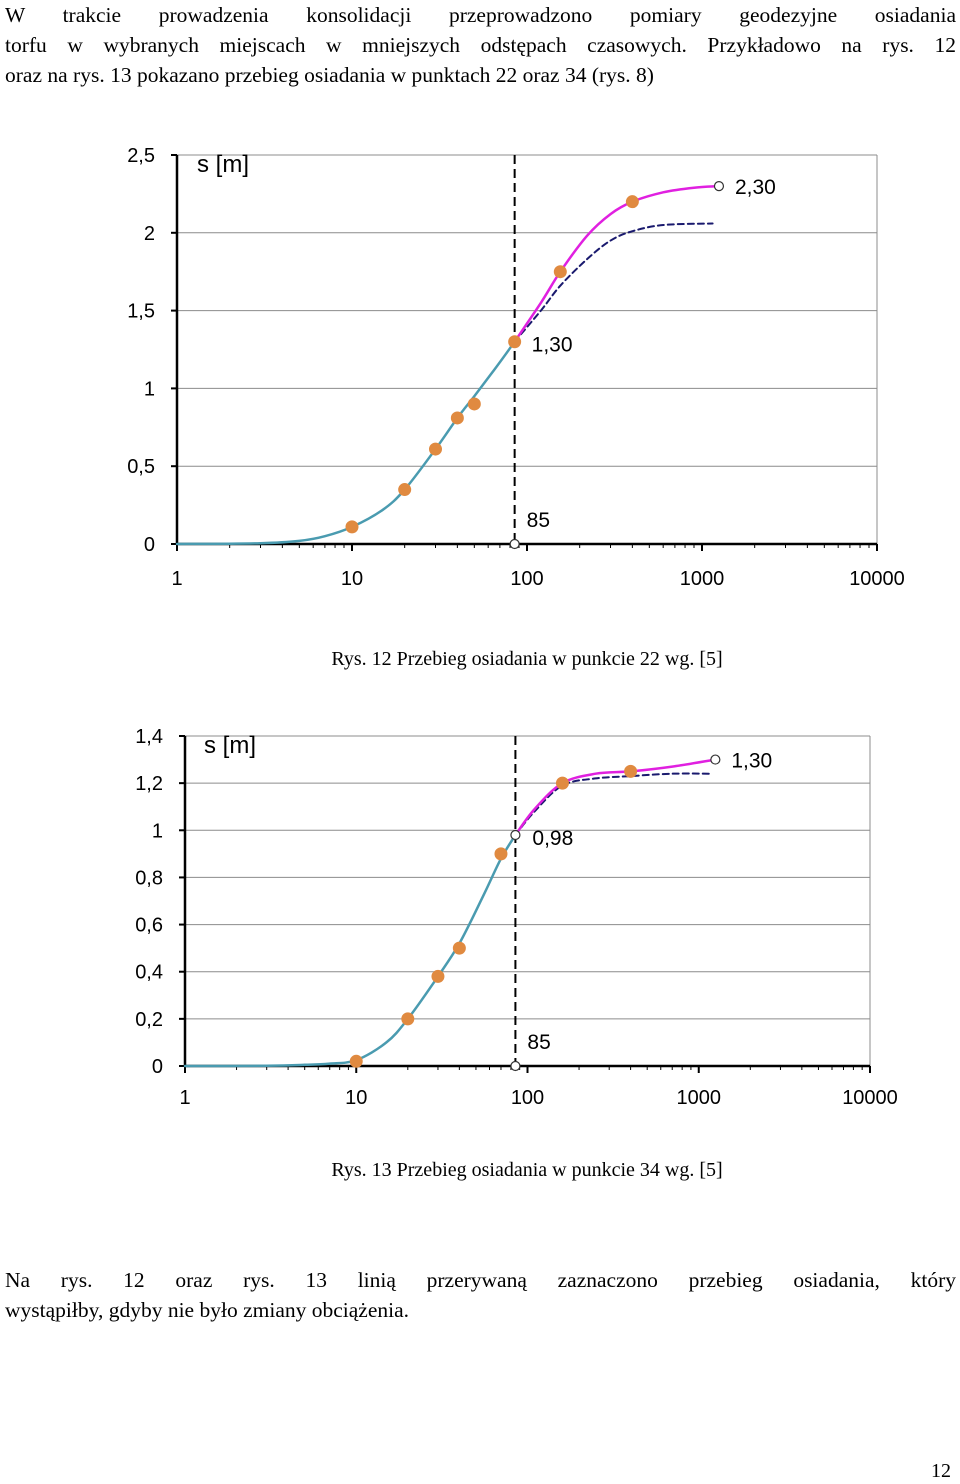  What do you see at coordinates (149, 234) in the screenshot?
I see `y-tick-label: 2` at bounding box center [149, 234].